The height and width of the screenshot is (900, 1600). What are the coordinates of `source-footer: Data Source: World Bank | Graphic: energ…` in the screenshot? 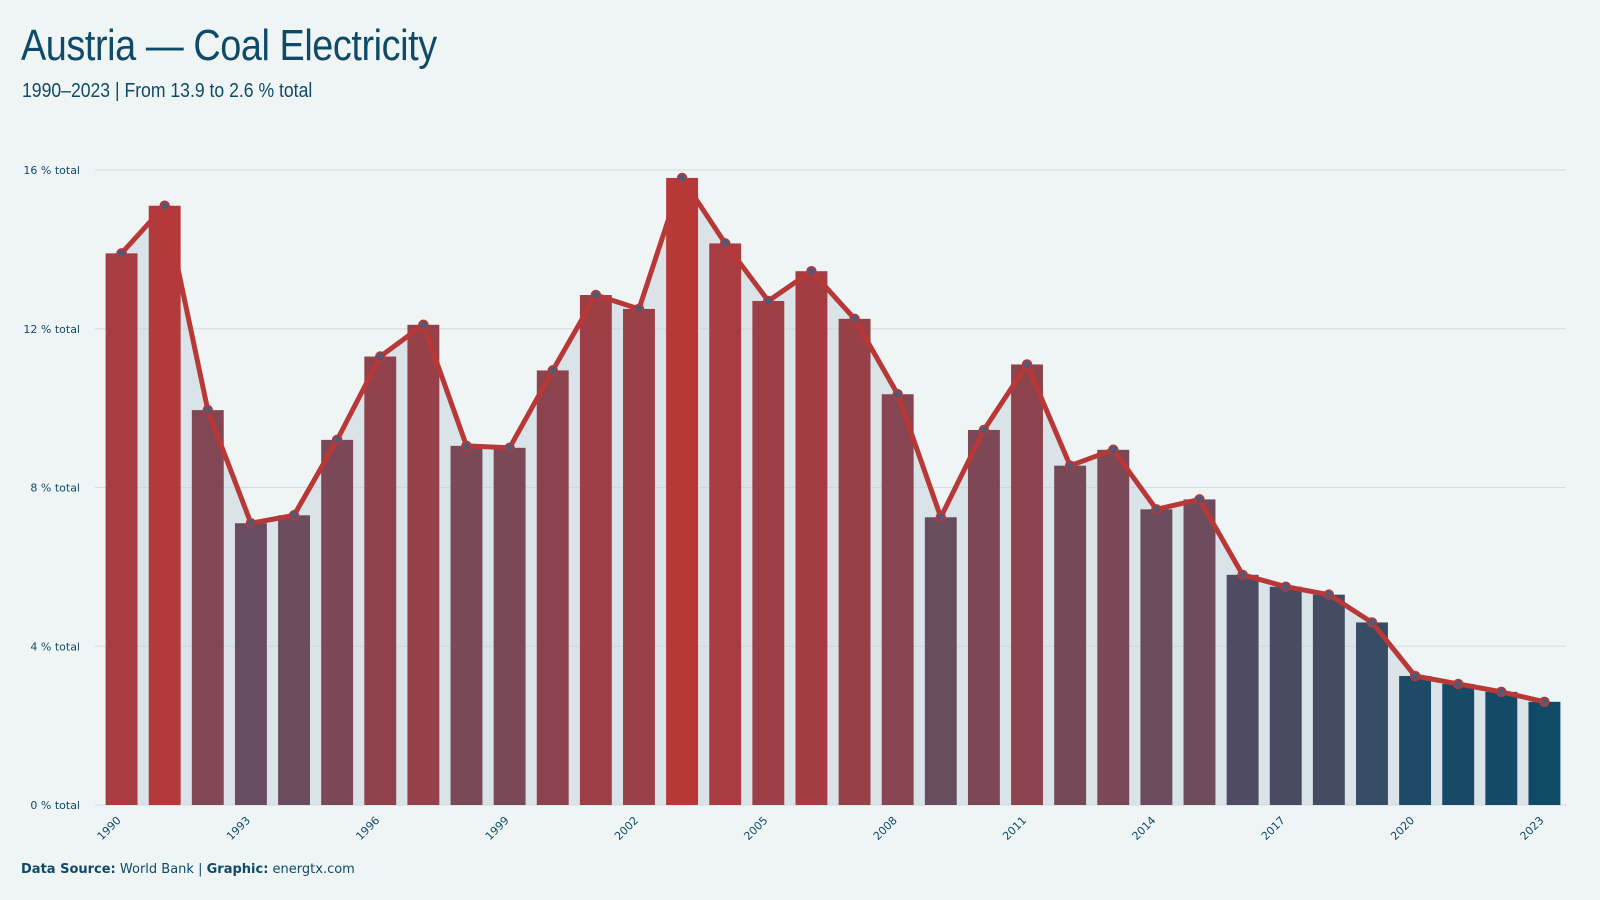 It's located at (188, 869).